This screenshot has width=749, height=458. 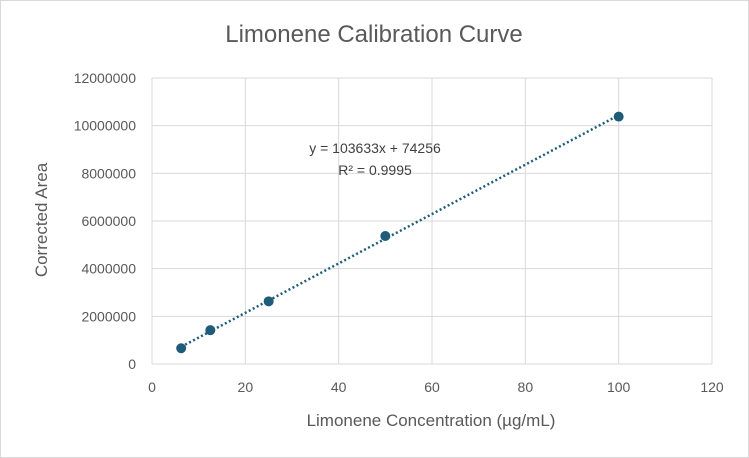 What do you see at coordinates (431, 420) in the screenshot?
I see `x-axis-title: Limonene Concentration (µg/mL)` at bounding box center [431, 420].